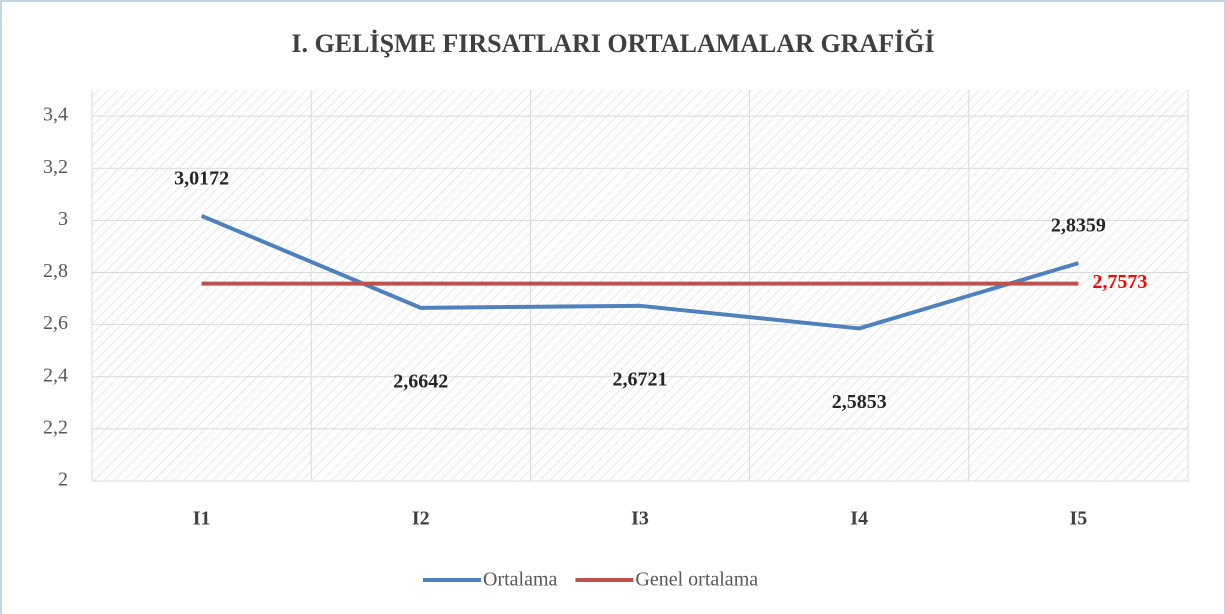 The height and width of the screenshot is (614, 1226). What do you see at coordinates (640, 519) in the screenshot?
I see `x-tick-label: I3` at bounding box center [640, 519].